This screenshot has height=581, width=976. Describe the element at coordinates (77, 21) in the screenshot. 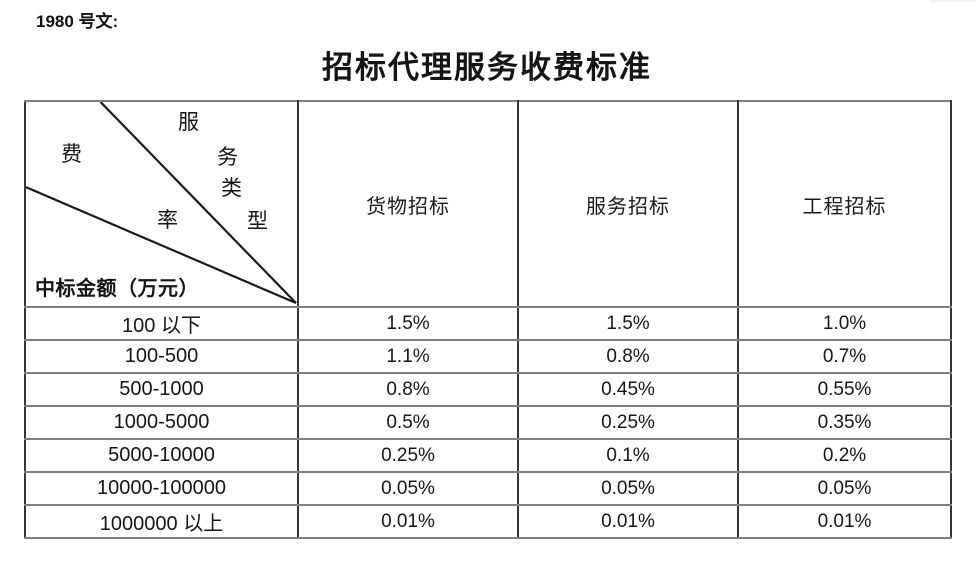

I see `doc-number: 1980 号文:` at that location.